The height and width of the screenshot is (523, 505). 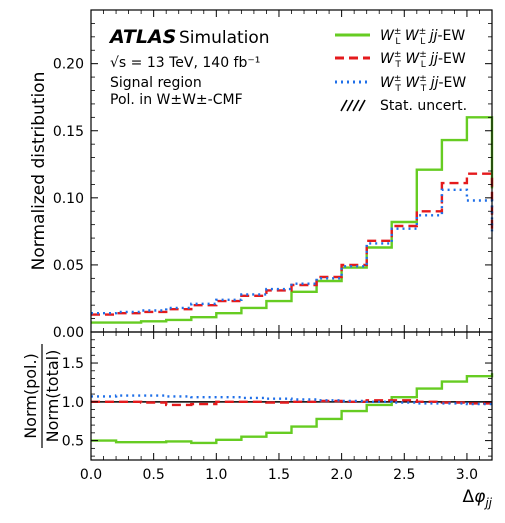 What do you see at coordinates (73, 403) in the screenshot?
I see `ratio-y-tick-label: 1.0` at bounding box center [73, 403].